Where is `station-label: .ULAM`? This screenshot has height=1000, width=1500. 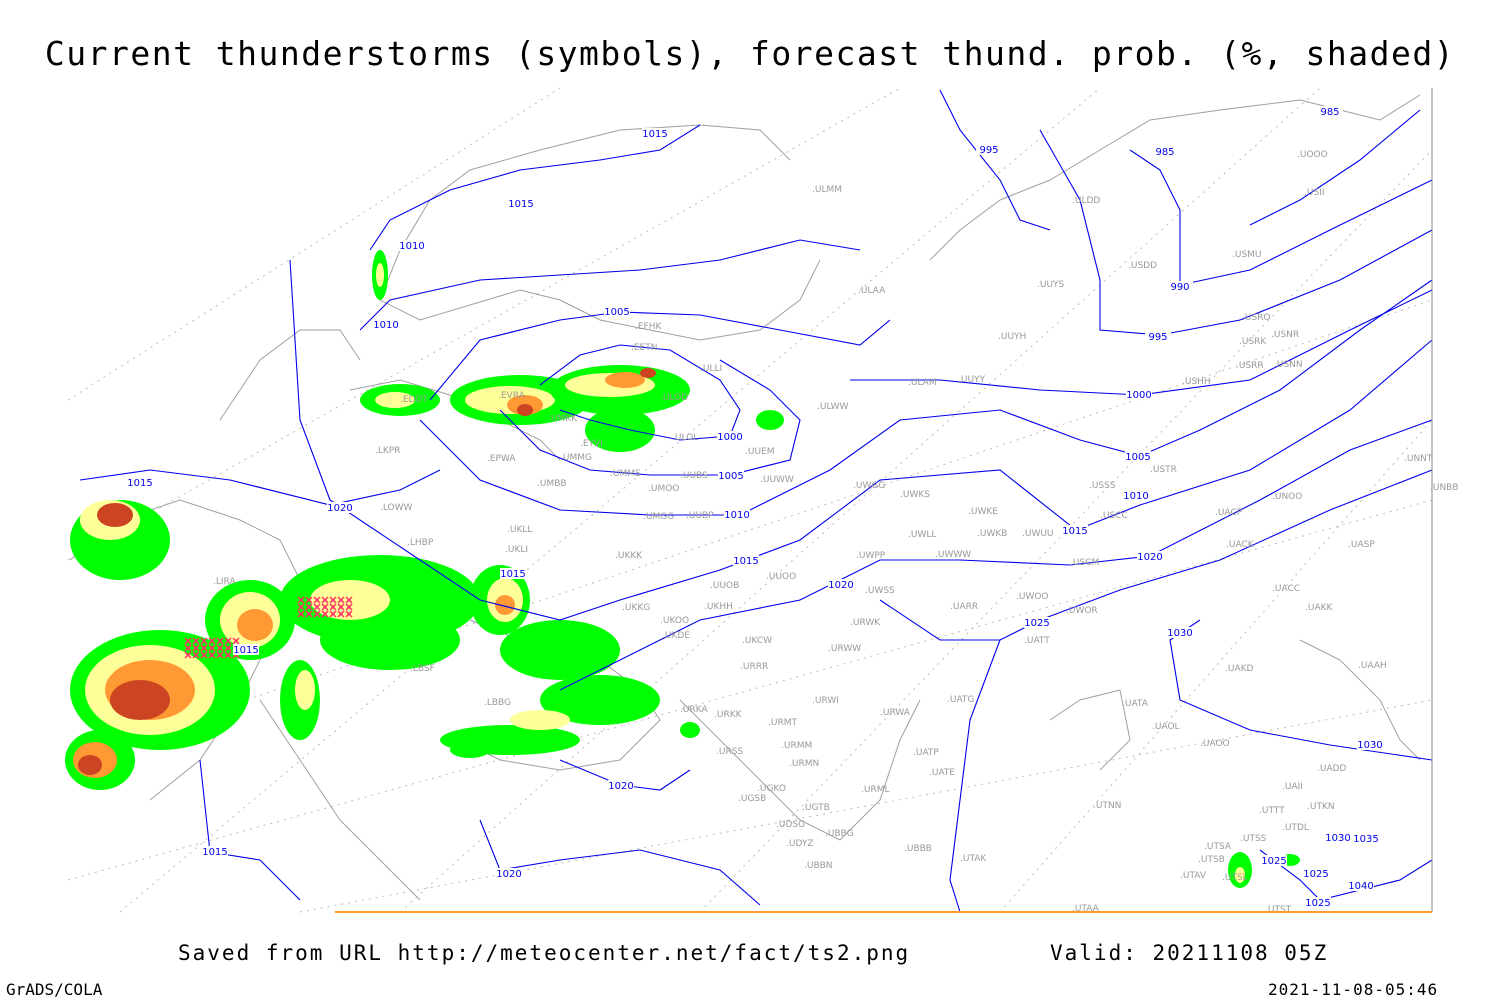
station-label: .ULAM is located at coordinates (922, 383).